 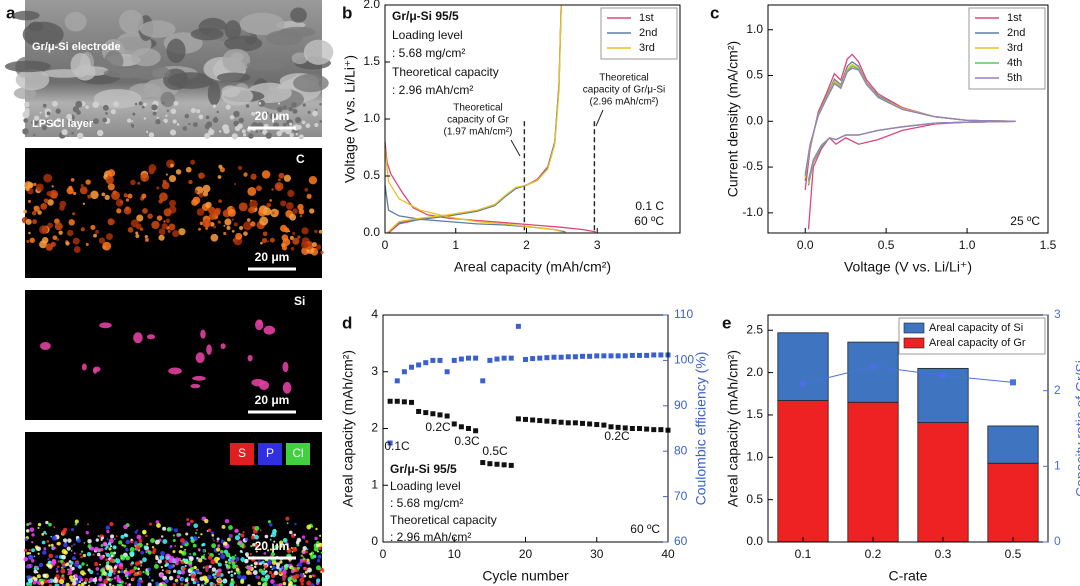 I want to click on x-tick-label: 1.5, so click(x=1048, y=245).